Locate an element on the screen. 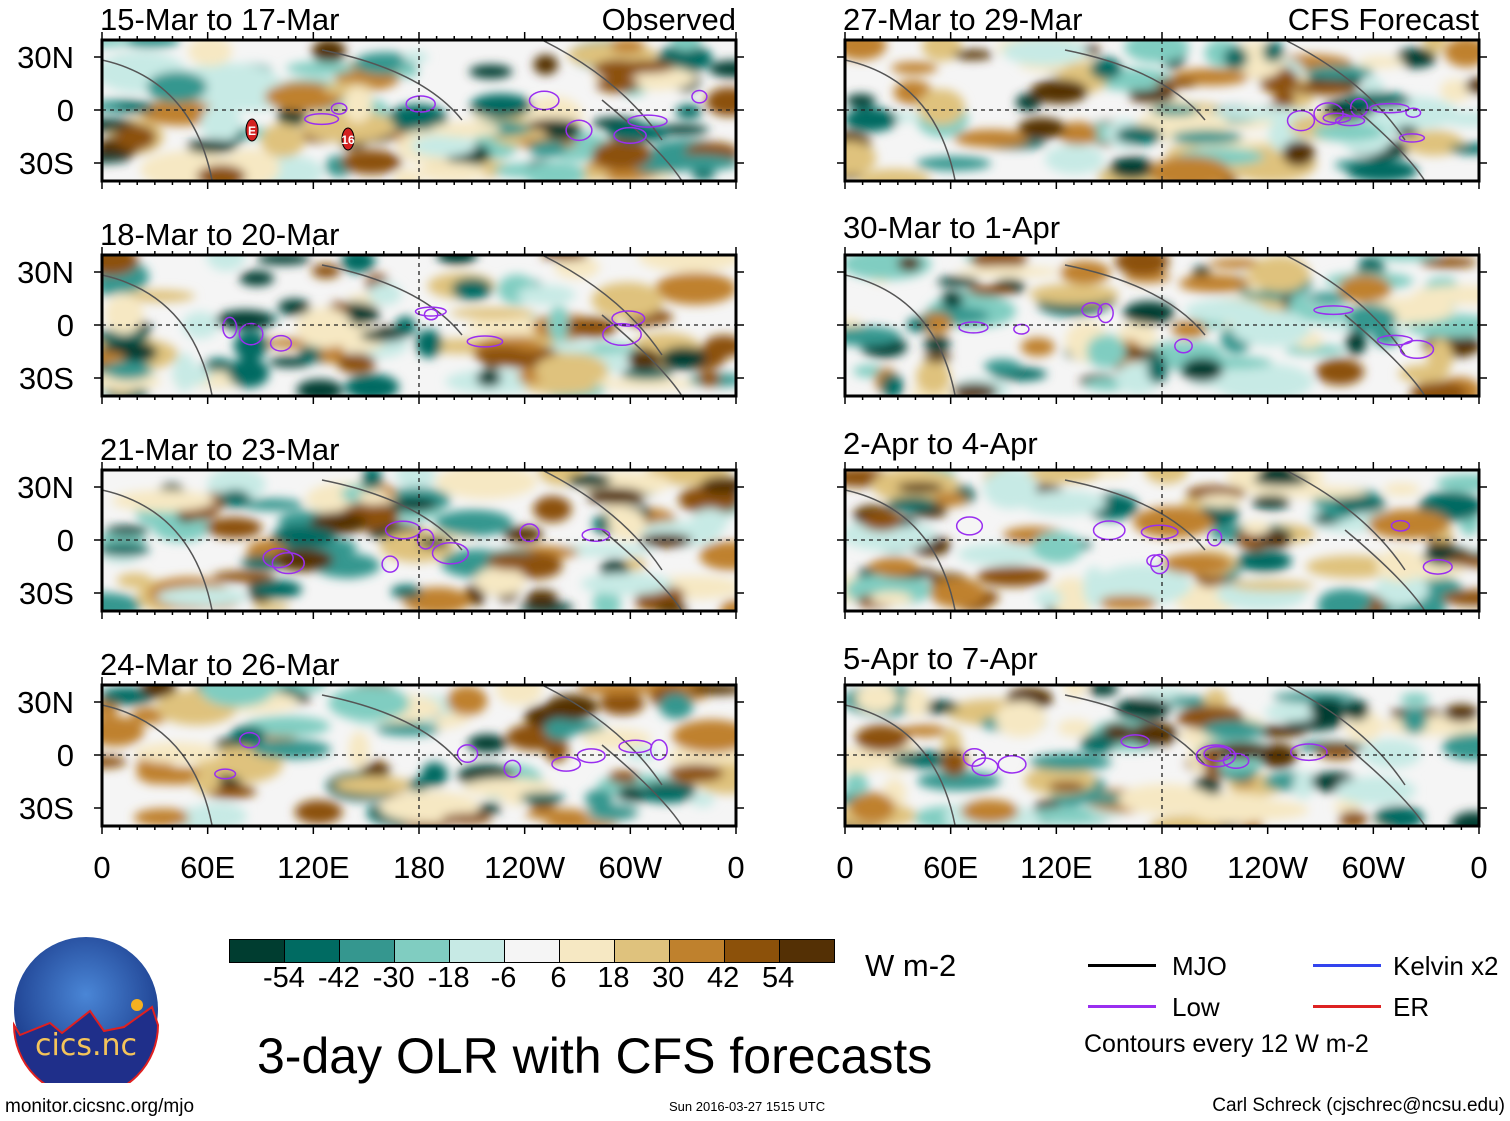 The height and width of the screenshot is (1121, 1510). x-tick-label: 60E is located at coordinates (208, 867).